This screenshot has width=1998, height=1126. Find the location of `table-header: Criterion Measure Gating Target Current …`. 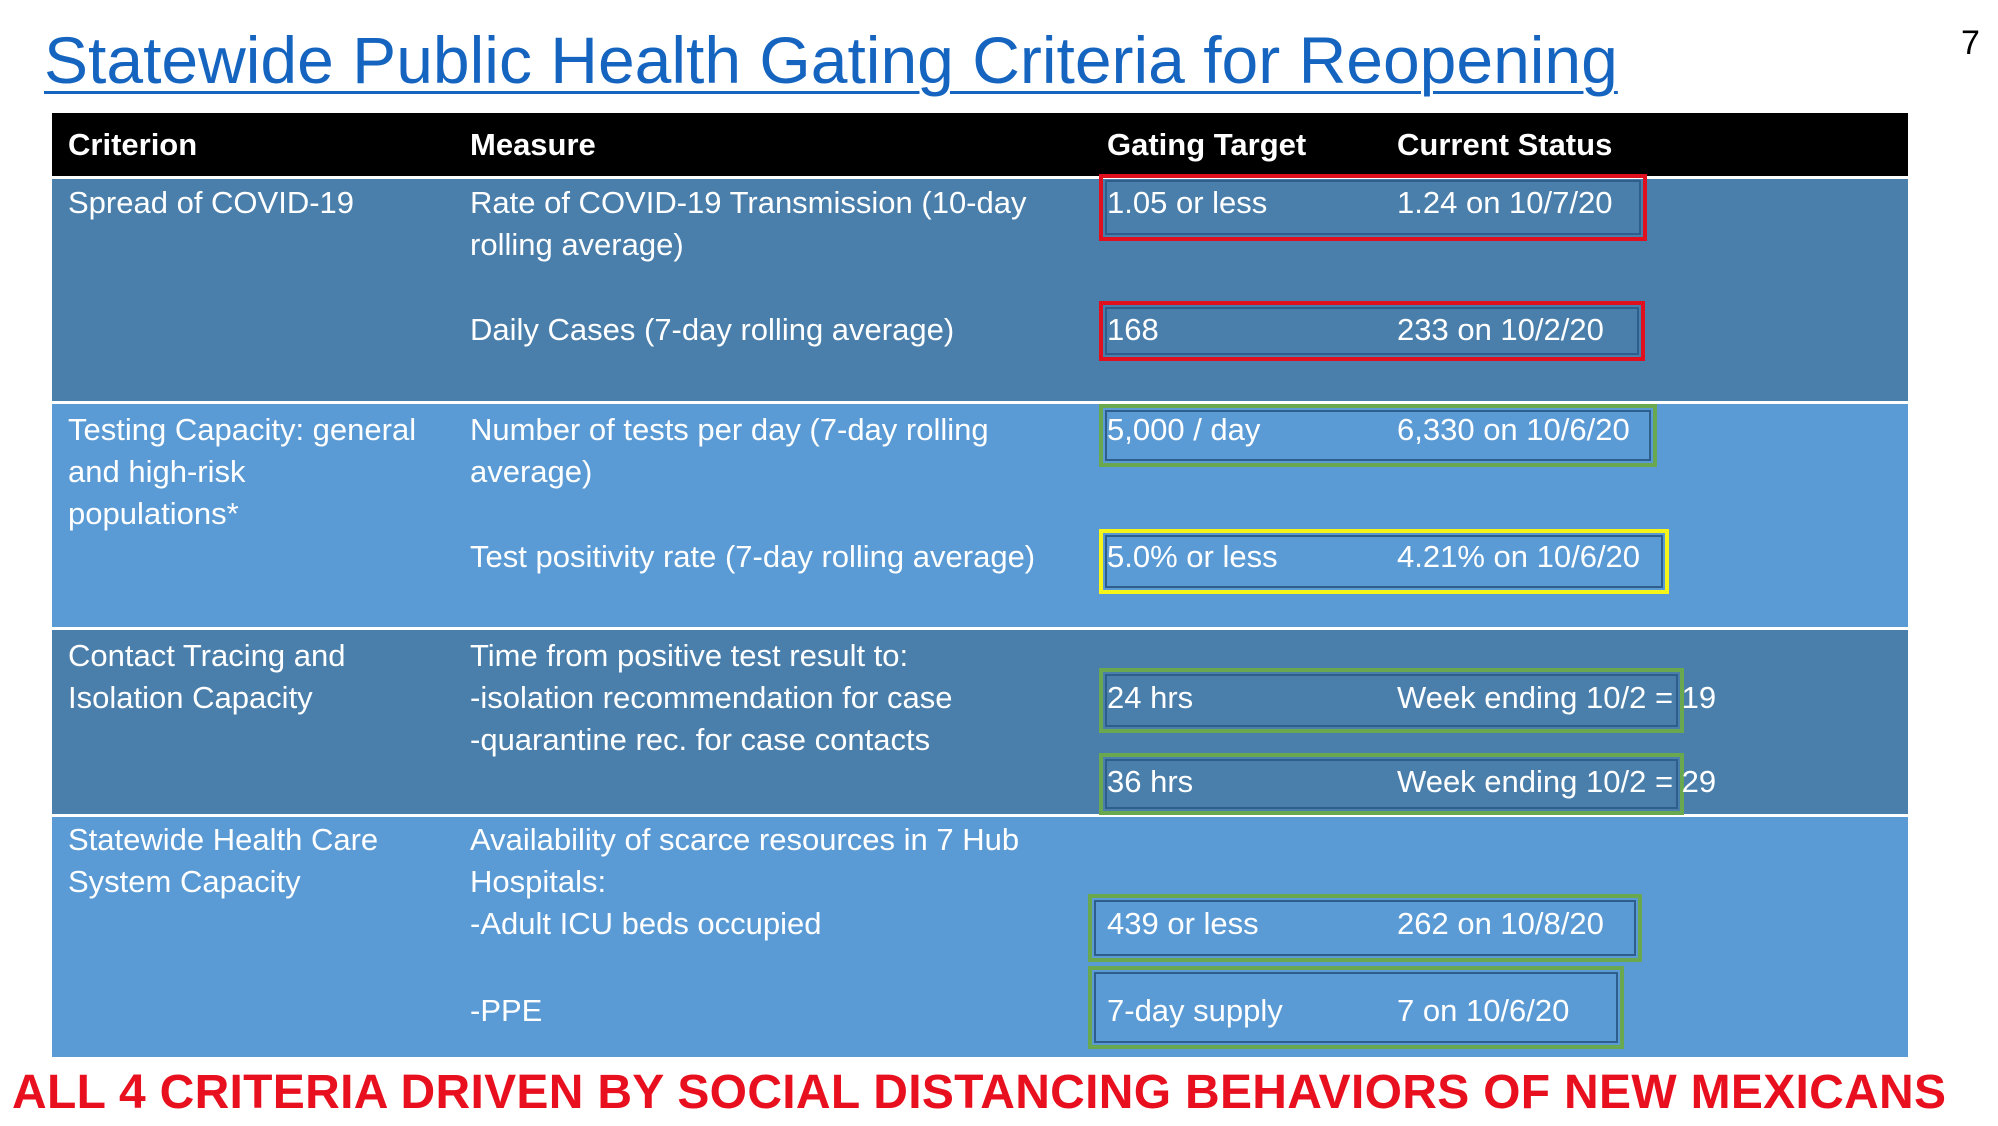

table-header: Criterion Measure Gating Target Current … is located at coordinates (980, 144).